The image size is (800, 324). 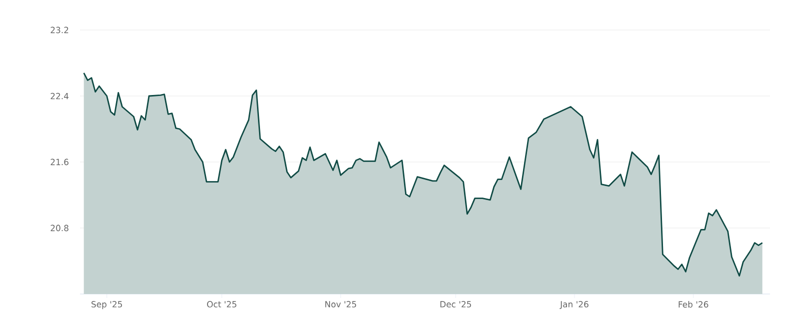 What do you see at coordinates (456, 304) in the screenshot?
I see `x-tick-label: Dec '25` at bounding box center [456, 304].